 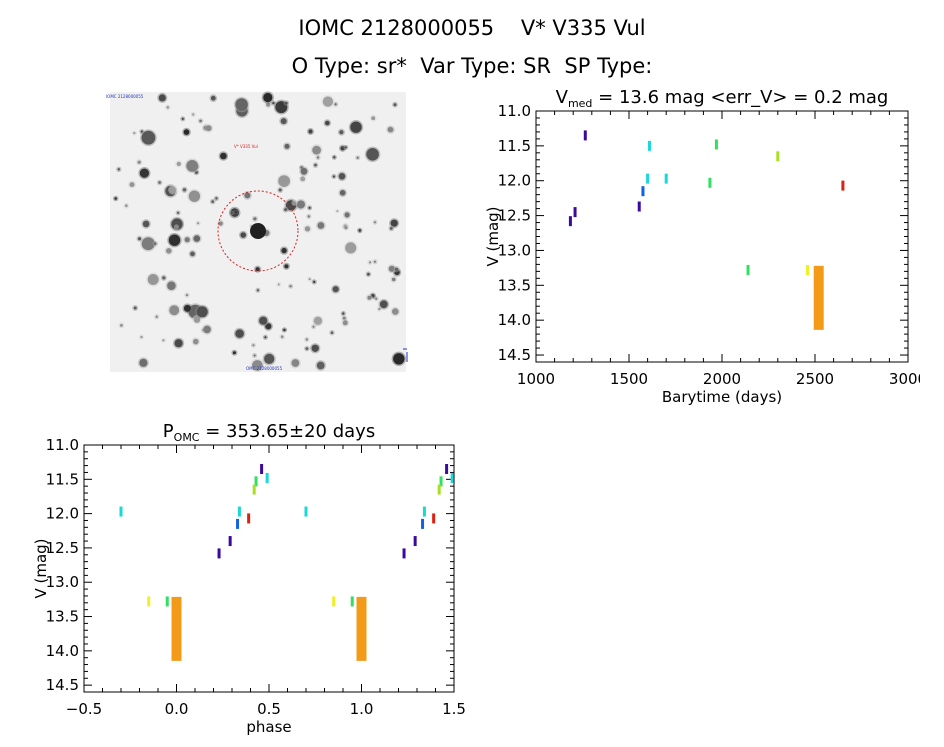 I want to click on x-tick-label: 0.0, so click(x=177, y=709).